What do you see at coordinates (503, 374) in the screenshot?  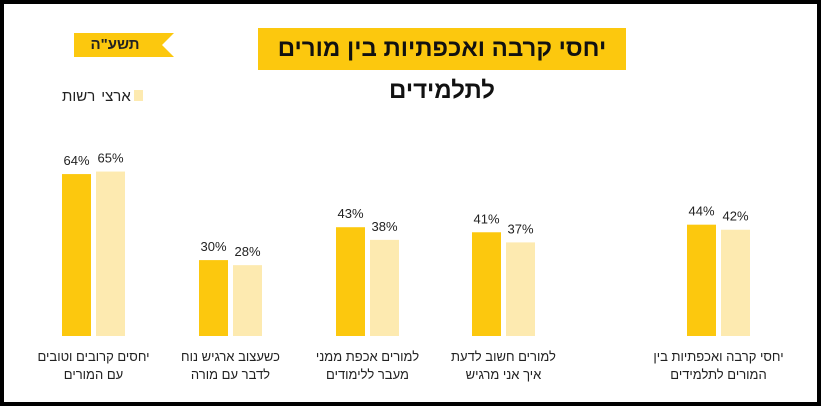 I see `category-label-line: איך אני מרגיש` at bounding box center [503, 374].